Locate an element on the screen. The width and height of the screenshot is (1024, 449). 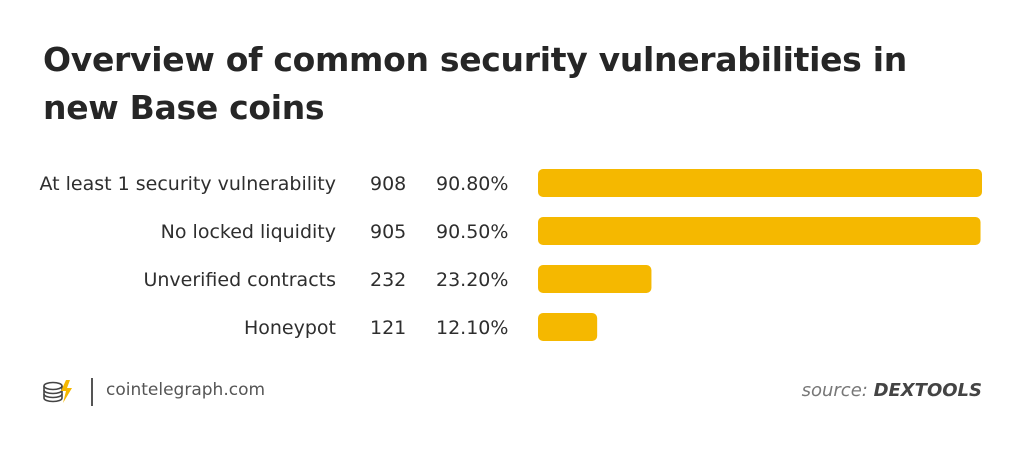
footer-divider is located at coordinates (92, 392).